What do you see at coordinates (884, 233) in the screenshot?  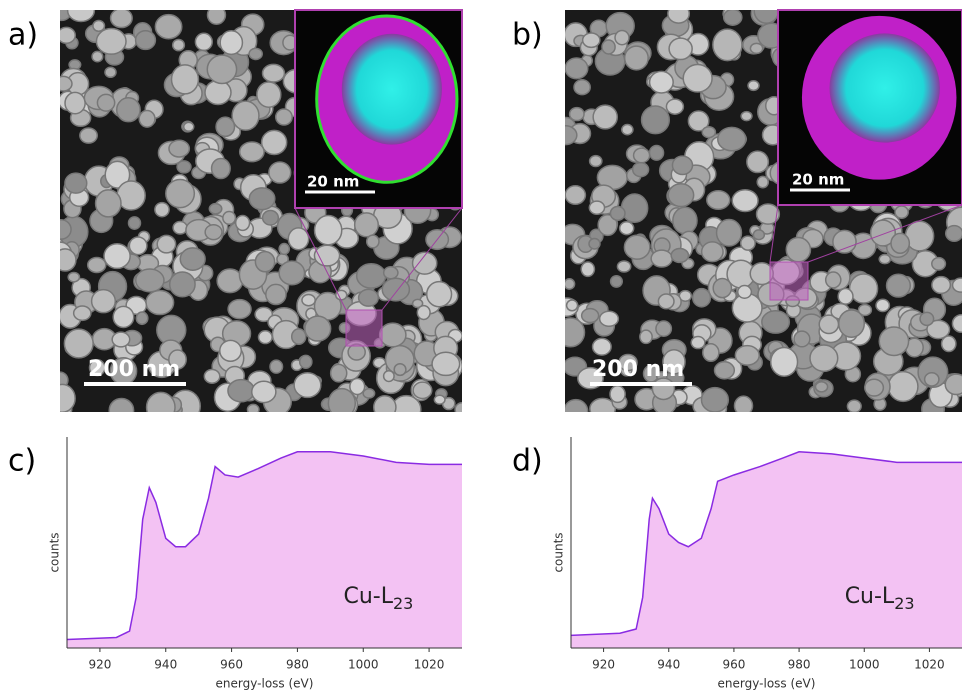 I see `zoom-line` at bounding box center [884, 233].